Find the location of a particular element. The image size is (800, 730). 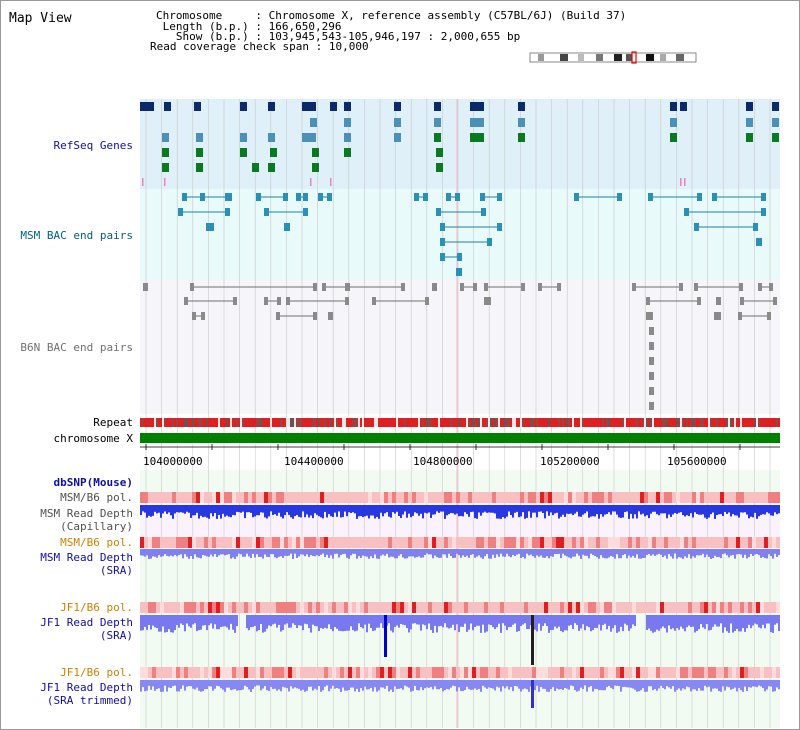

track-label-b6n-bac: B6N BAC end pairs is located at coordinates (76, 347).